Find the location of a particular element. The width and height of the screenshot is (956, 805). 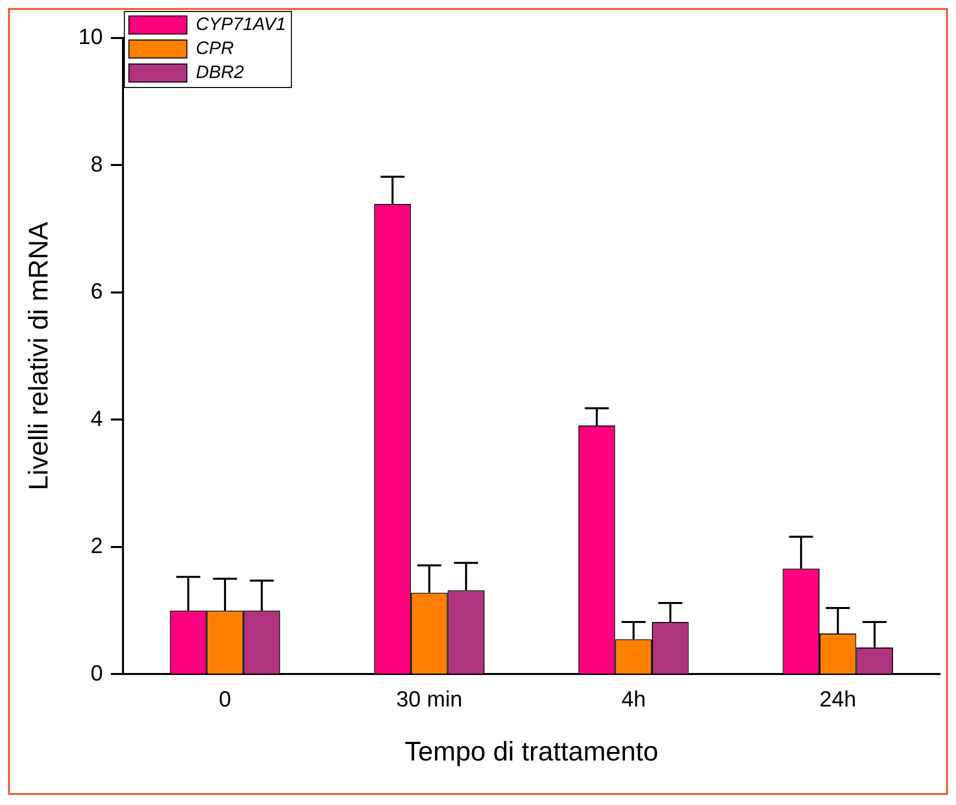

x-tick-label: 0 is located at coordinates (225, 699).